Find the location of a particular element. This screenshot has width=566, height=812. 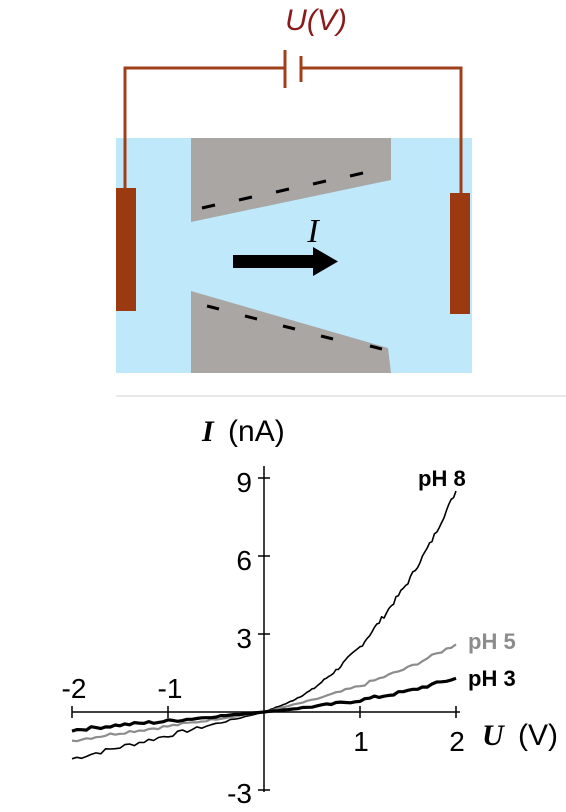

x-tick-label: 1 is located at coordinates (361, 741).